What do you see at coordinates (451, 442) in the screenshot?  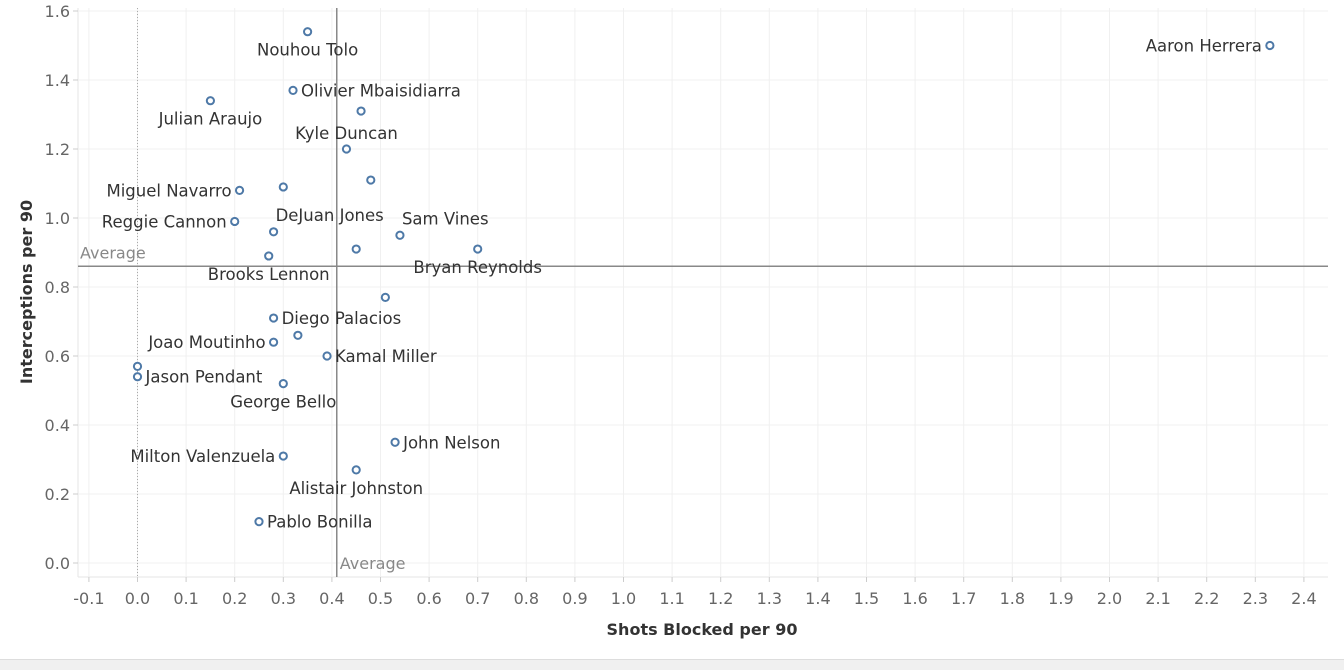 I see `point-label: John Nelson` at bounding box center [451, 442].